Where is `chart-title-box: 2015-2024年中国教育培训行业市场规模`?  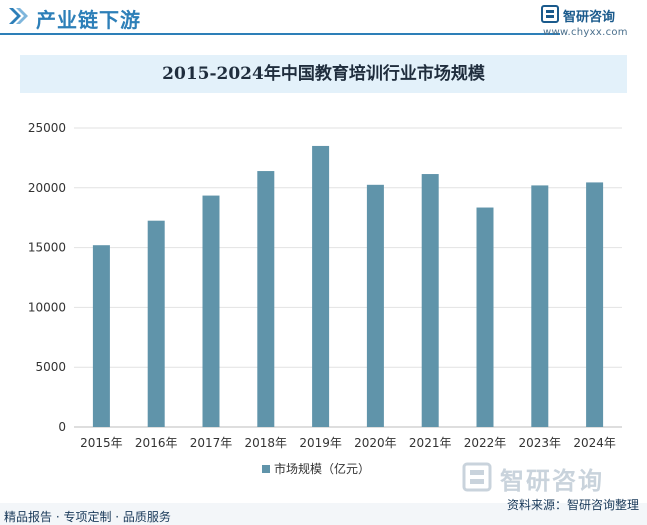 chart-title-box: 2015-2024年中国教育培训行业市场规模 is located at coordinates (323, 74).